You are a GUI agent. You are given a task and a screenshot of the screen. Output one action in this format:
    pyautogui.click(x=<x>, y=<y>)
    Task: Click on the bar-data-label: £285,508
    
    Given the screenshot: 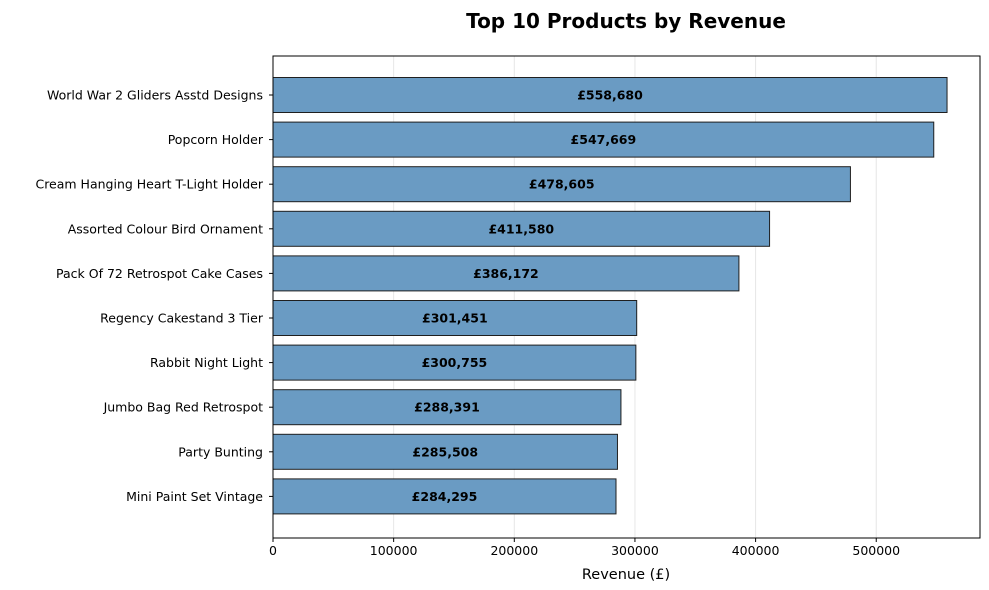 What is the action you would take?
    pyautogui.click(x=445, y=451)
    